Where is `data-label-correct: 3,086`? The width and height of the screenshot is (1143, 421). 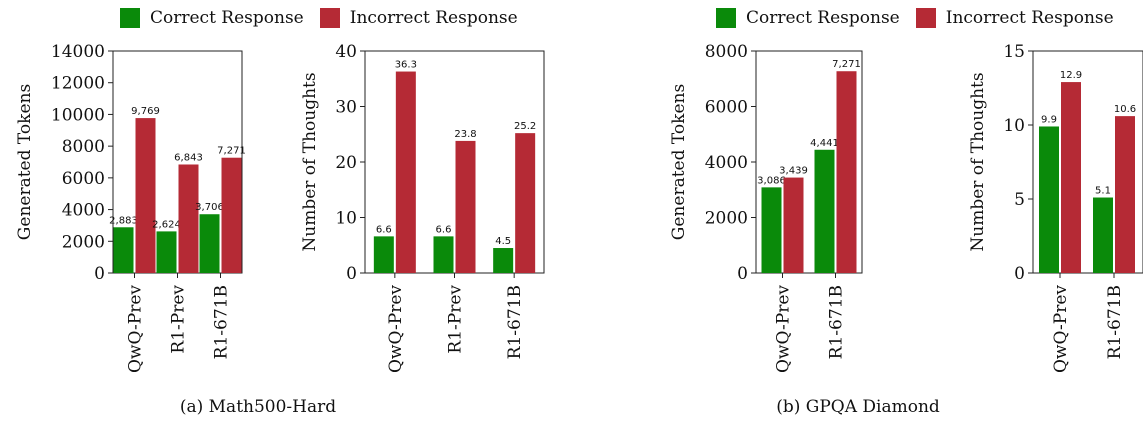
data-label-correct: 3,086 is located at coordinates (771, 180).